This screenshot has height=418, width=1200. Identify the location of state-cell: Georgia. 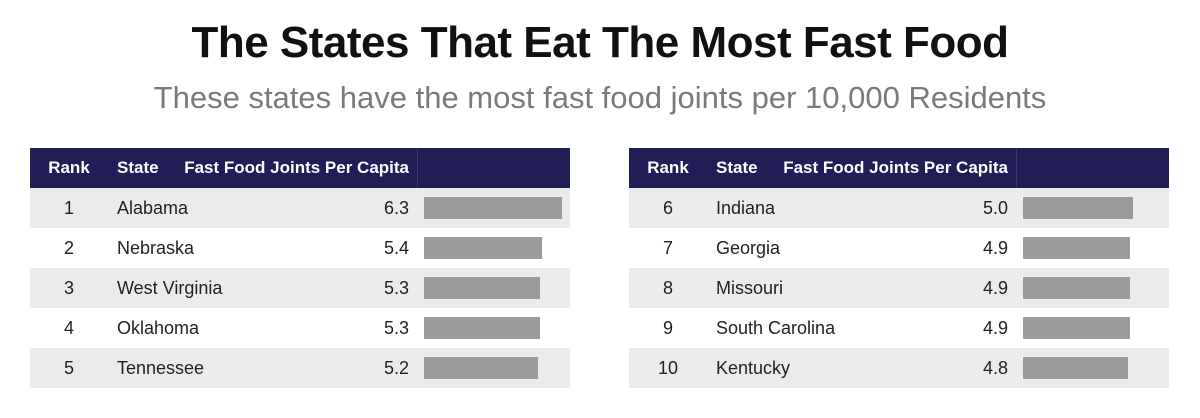
(748, 248).